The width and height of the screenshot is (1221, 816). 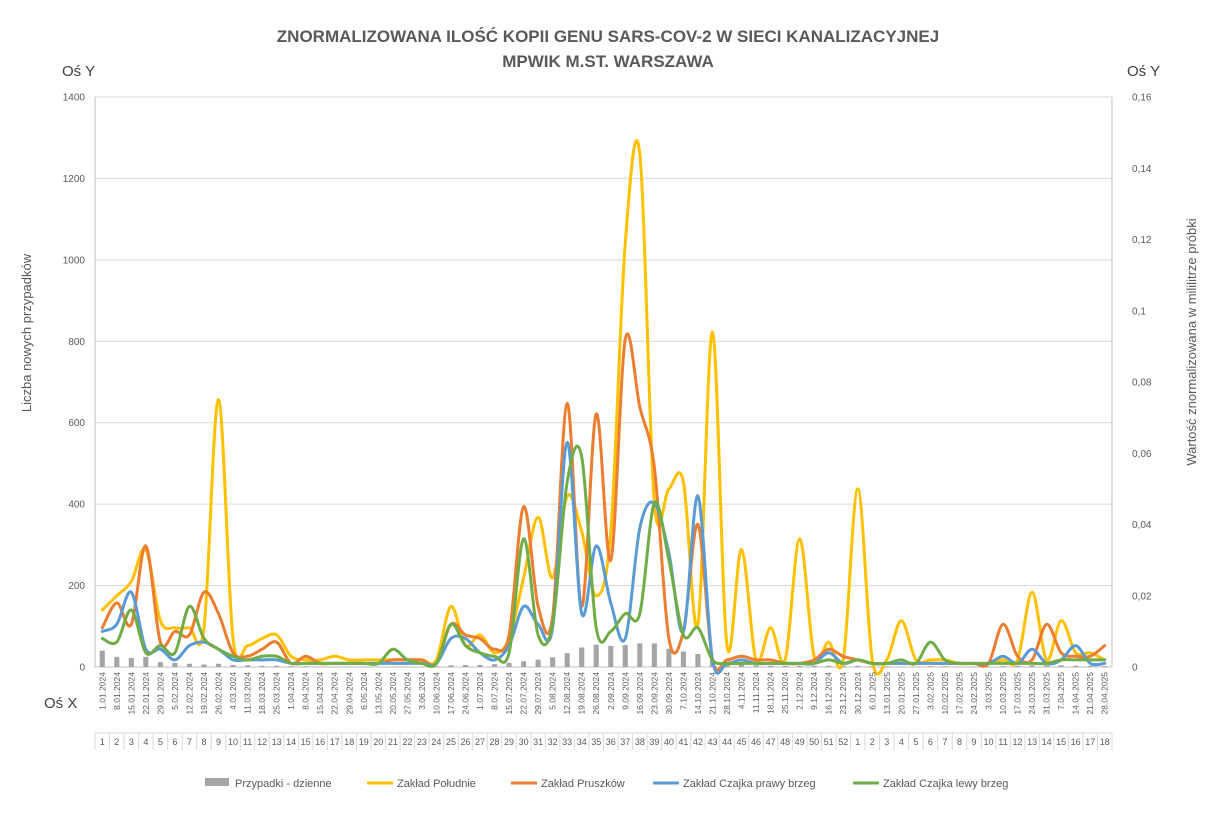 I want to click on x-date-label: 28.10.2024, so click(x=727, y=693).